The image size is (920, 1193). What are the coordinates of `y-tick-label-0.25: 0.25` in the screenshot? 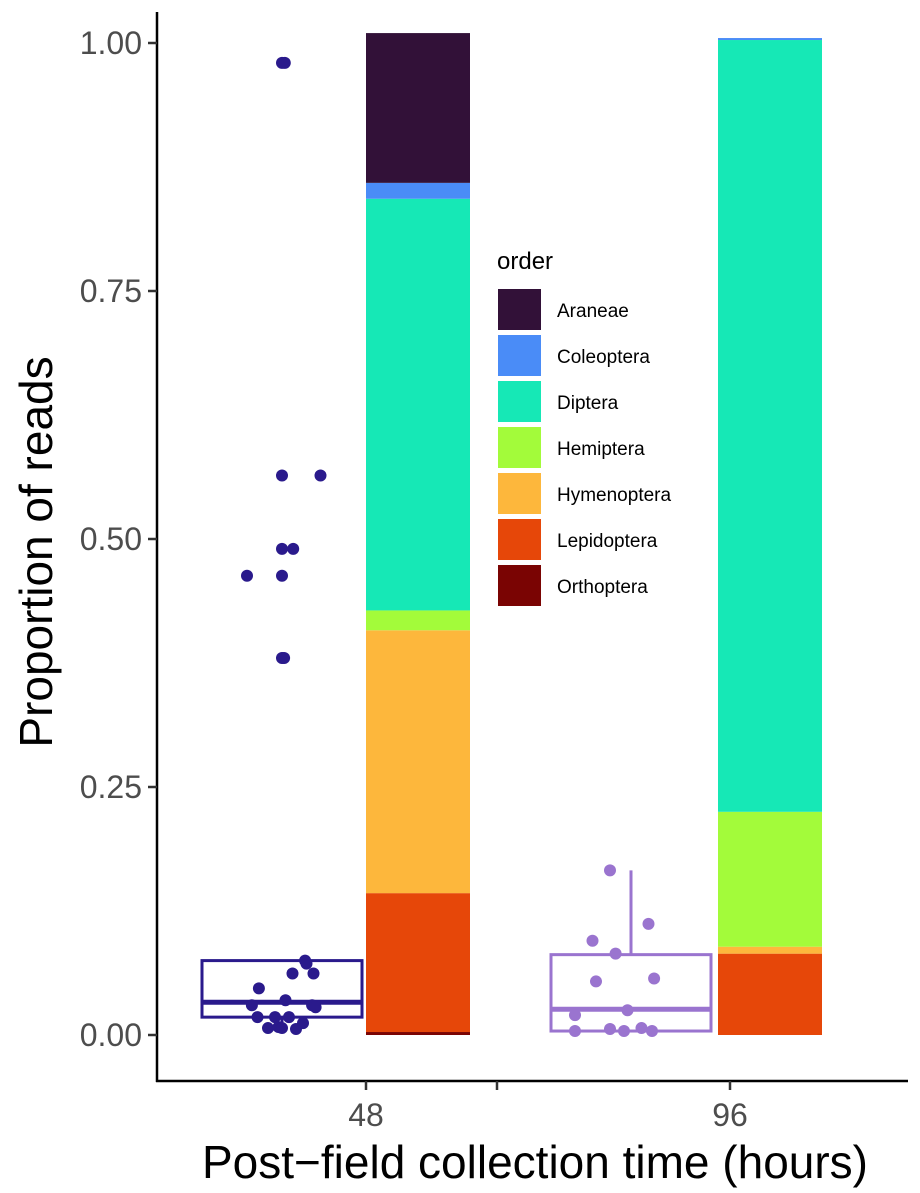 It's located at (111, 787).